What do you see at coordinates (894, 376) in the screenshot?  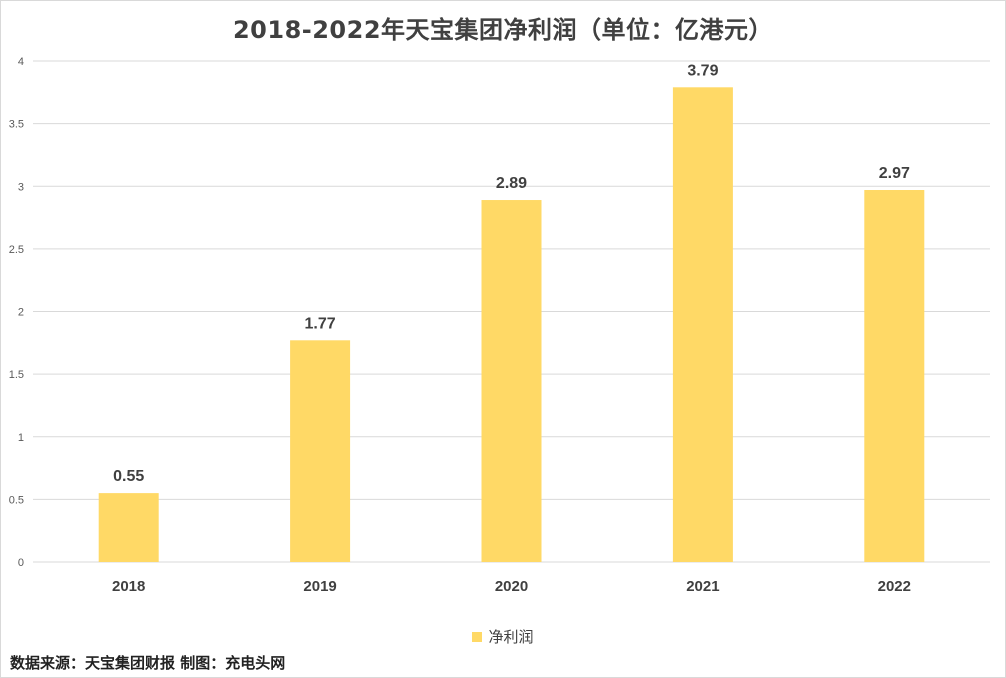 I see `bar-2022` at bounding box center [894, 376].